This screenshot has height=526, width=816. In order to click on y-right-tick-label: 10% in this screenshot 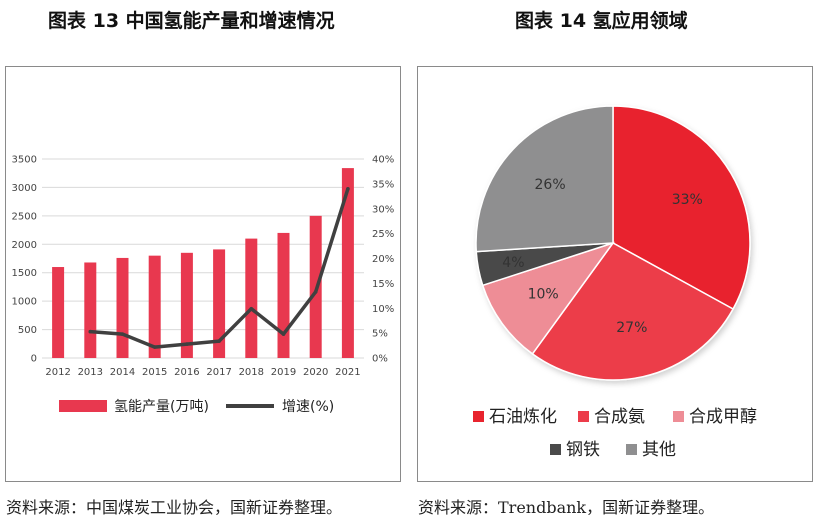, I will do `click(383, 309)`.